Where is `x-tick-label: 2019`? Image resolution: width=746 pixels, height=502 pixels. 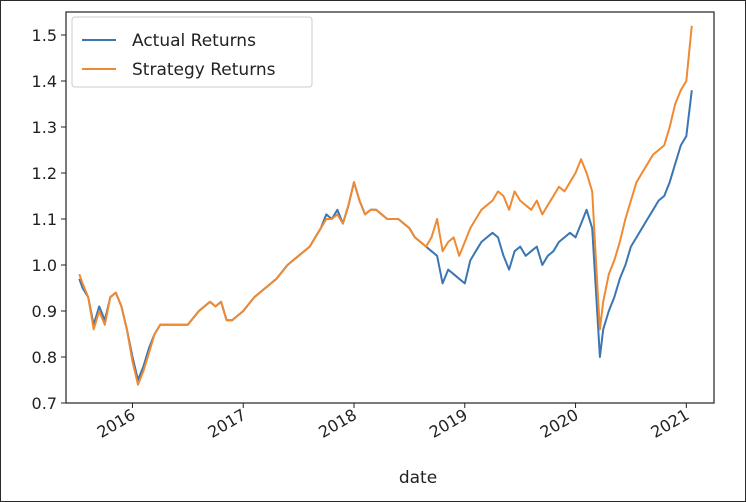 x-tick-label: 2019 is located at coordinates (448, 423).